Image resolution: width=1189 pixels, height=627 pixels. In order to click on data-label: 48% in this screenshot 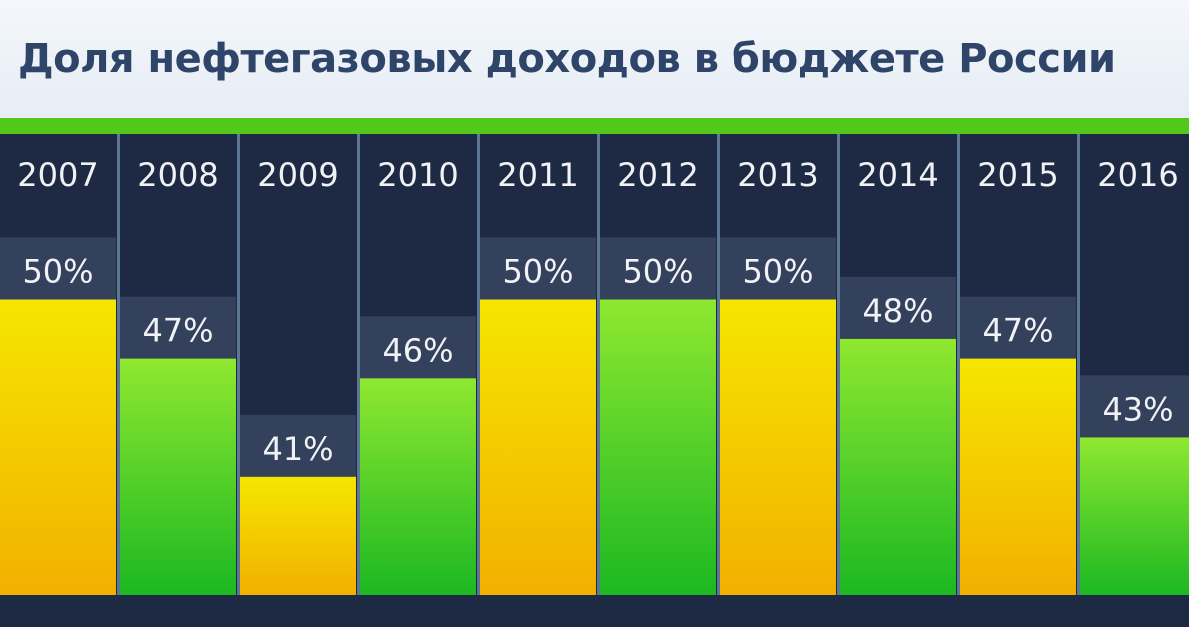, I will do `click(897, 311)`.